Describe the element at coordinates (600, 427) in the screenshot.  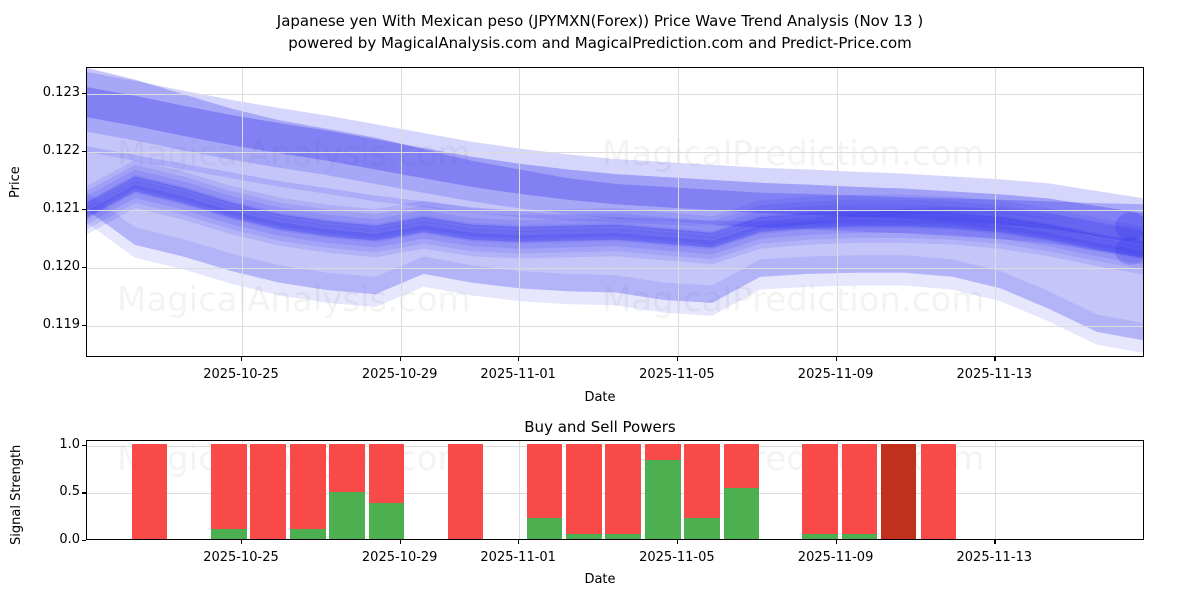
I see `signal-plot-title: Buy and Sell Powers` at that location.